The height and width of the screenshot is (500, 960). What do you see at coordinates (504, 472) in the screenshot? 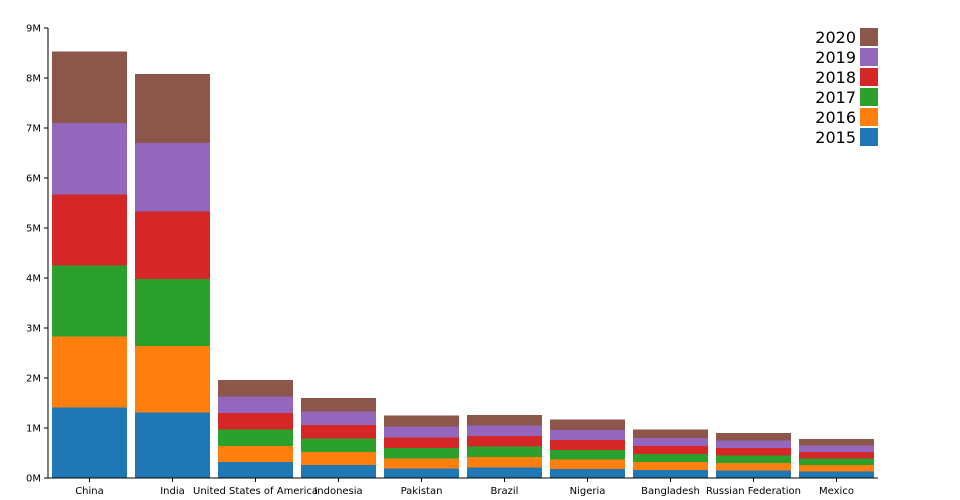
I see `bar-segment-brazil-2015` at bounding box center [504, 472].